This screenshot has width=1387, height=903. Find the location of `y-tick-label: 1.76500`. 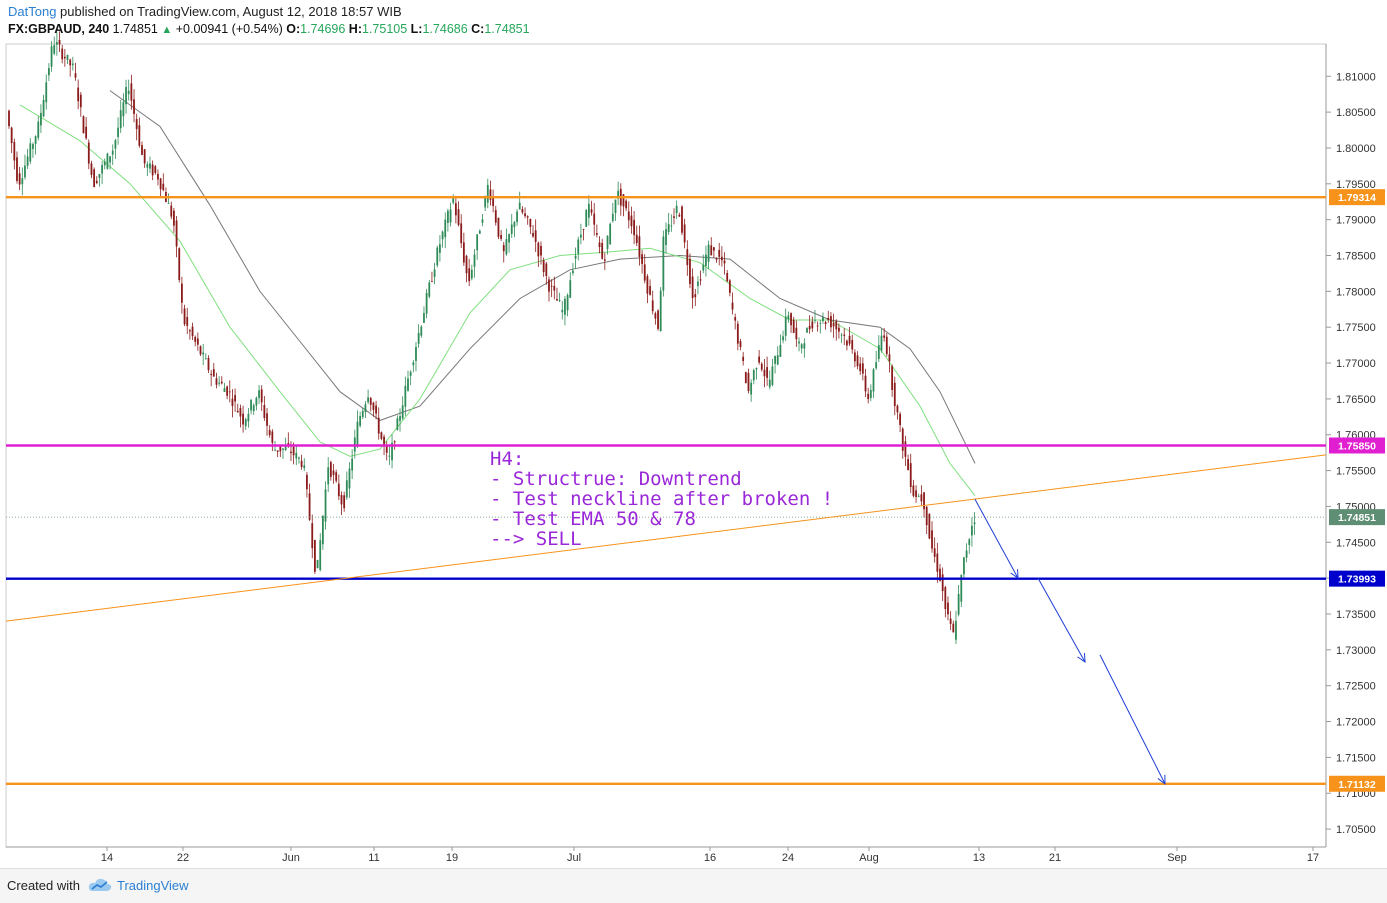

y-tick-label: 1.76500 is located at coordinates (1356, 400).